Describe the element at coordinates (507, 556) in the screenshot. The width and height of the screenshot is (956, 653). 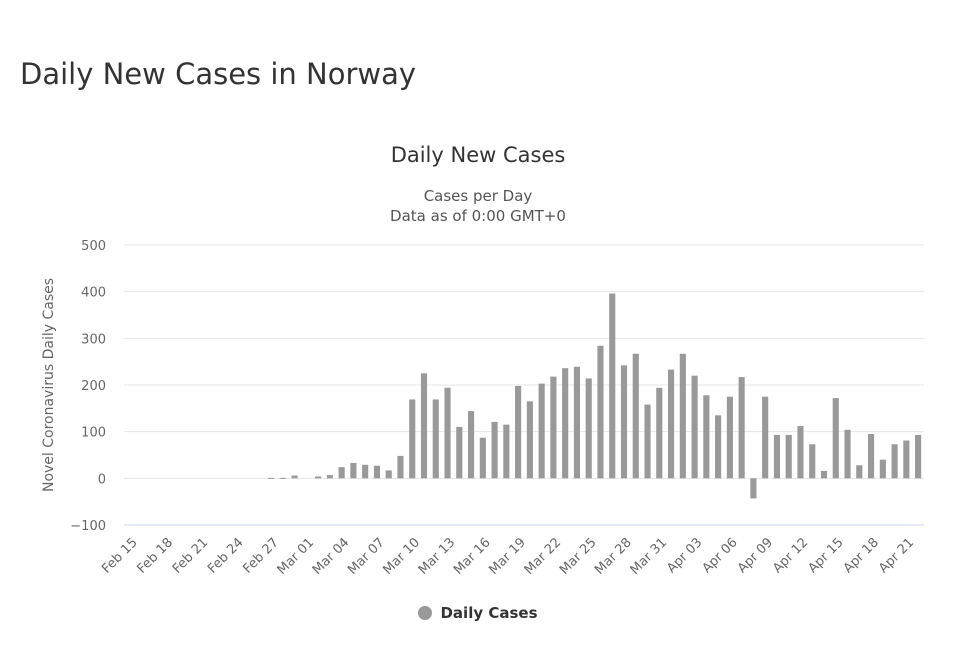
I see `x-tick-label: Mar 19` at that location.